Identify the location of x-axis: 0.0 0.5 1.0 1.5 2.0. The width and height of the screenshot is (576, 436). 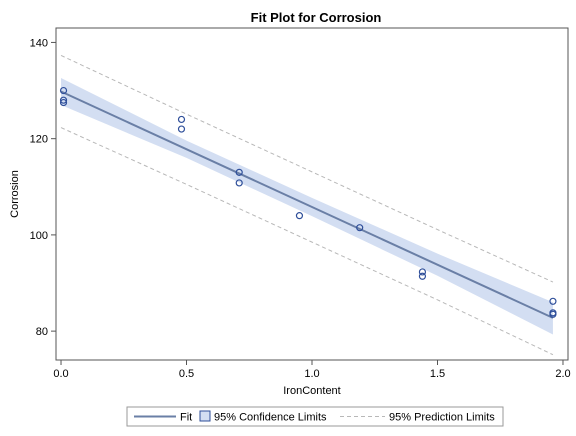
(312, 370).